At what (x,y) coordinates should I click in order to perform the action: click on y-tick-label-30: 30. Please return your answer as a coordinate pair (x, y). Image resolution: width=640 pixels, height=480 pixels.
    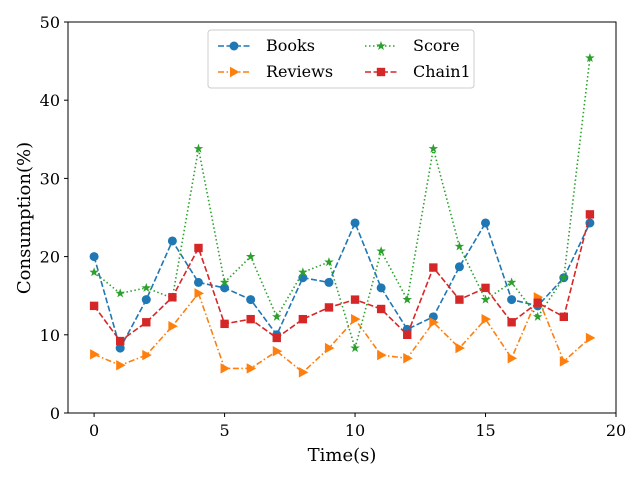
    Looking at the image, I should click on (50, 178).